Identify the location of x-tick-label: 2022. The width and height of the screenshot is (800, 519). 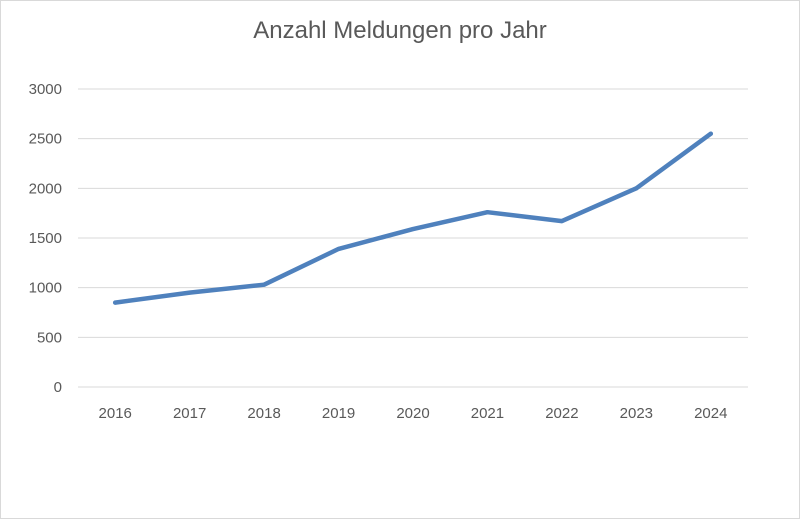
(561, 413).